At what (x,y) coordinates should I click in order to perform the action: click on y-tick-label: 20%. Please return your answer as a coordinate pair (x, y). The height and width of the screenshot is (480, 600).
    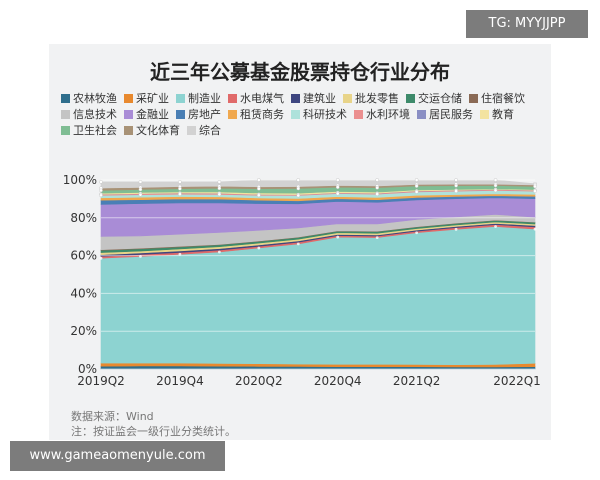
    Looking at the image, I should click on (83, 331).